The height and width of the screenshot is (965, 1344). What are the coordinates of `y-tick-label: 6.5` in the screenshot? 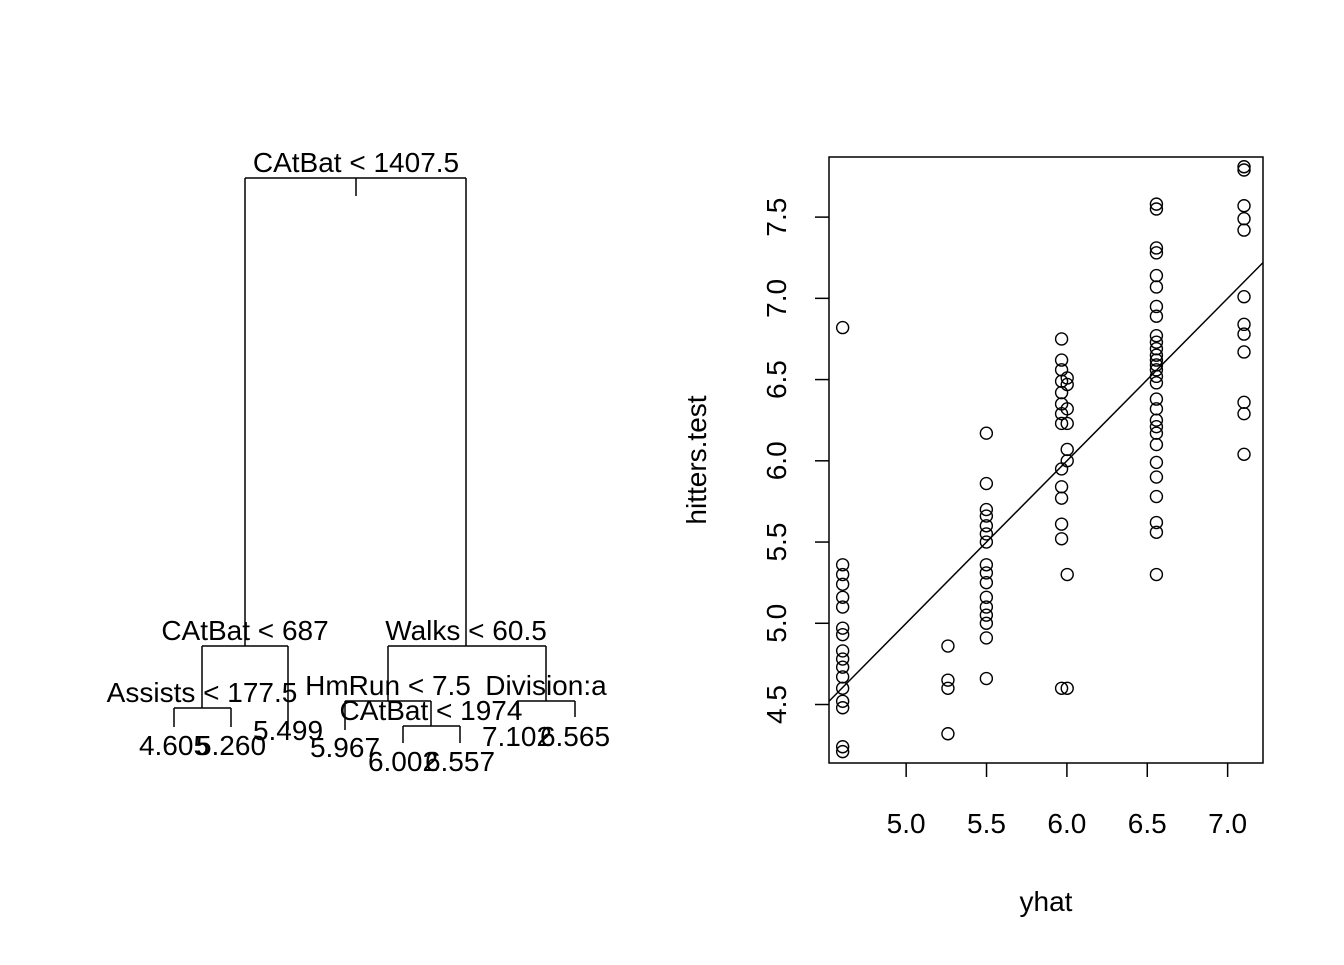 It's located at (776, 379).